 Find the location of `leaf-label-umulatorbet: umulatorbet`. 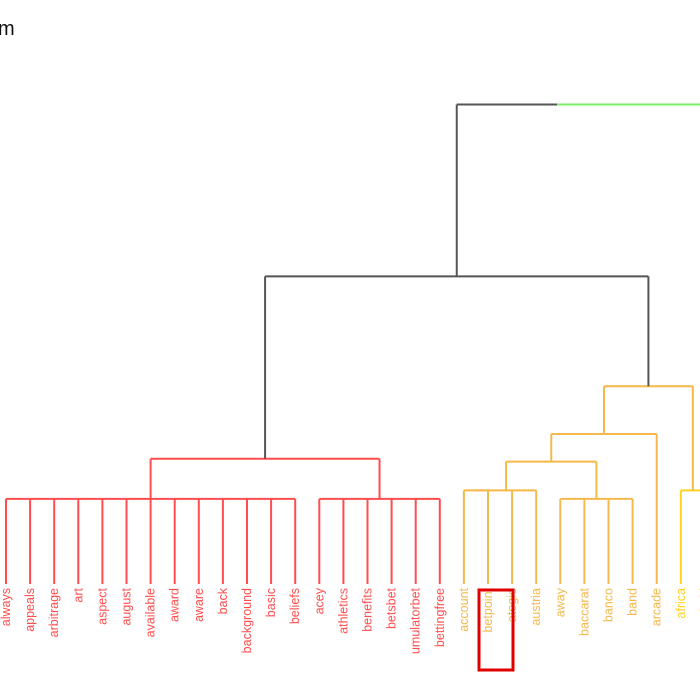

leaf-label-umulatorbet: umulatorbet is located at coordinates (416, 620).